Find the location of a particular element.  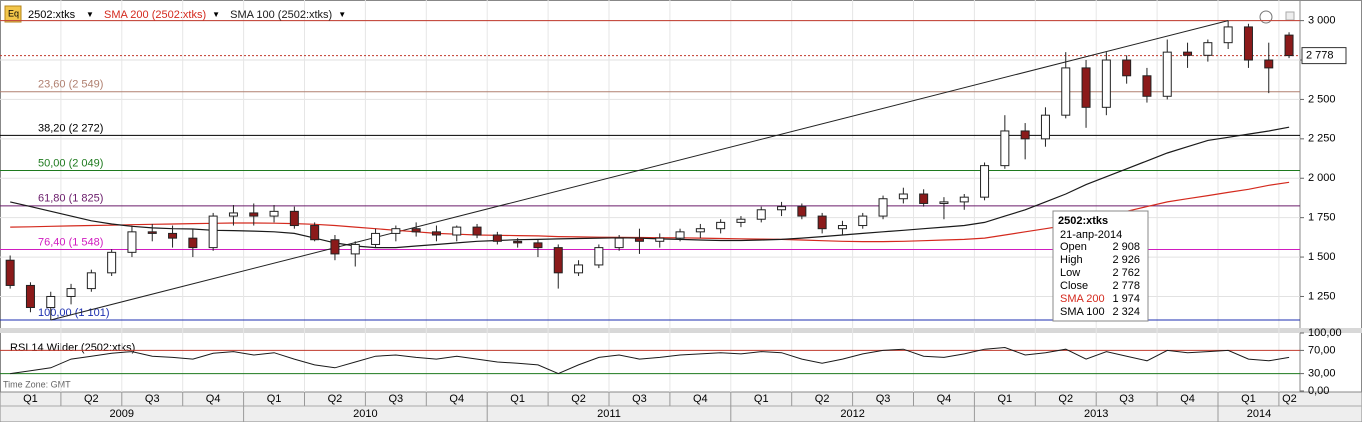

tooltip-value: 2 324 is located at coordinates (1126, 312).